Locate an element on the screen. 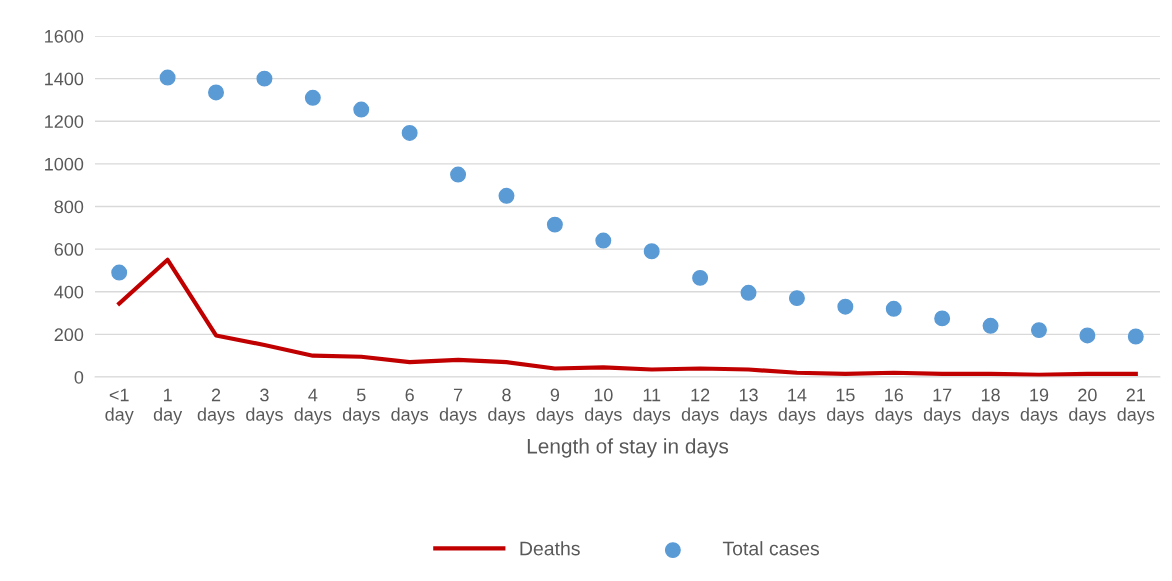  x-tick-label: 17 days is located at coordinates (942, 406).